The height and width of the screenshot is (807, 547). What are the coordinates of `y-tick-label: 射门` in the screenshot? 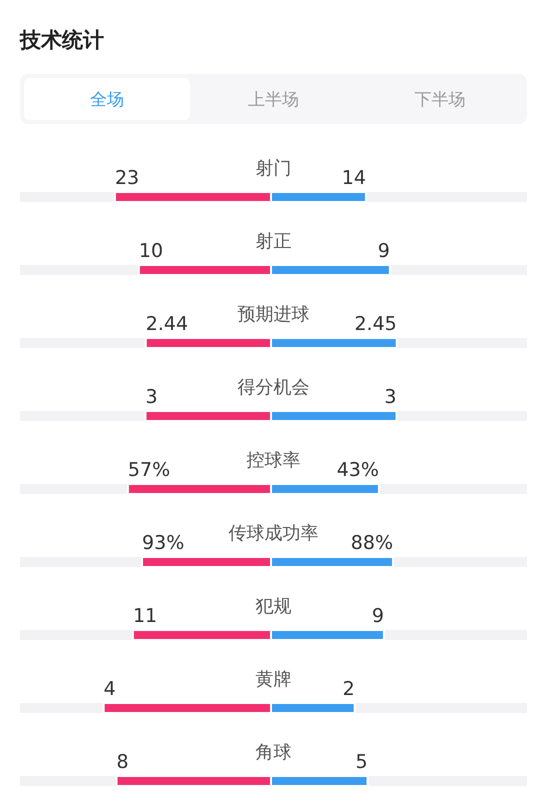 It's located at (274, 168).